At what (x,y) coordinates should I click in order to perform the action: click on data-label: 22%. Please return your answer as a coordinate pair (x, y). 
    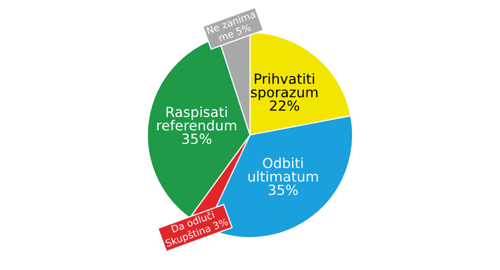
    Looking at the image, I should click on (285, 105).